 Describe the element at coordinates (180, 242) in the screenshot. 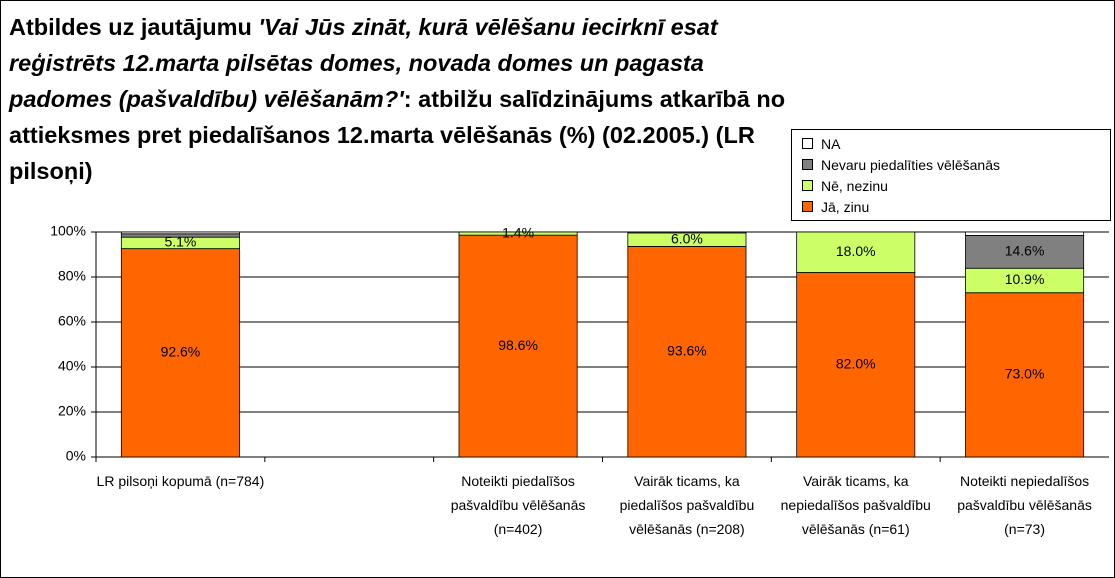

I see `data-label: 5.1%` at that location.